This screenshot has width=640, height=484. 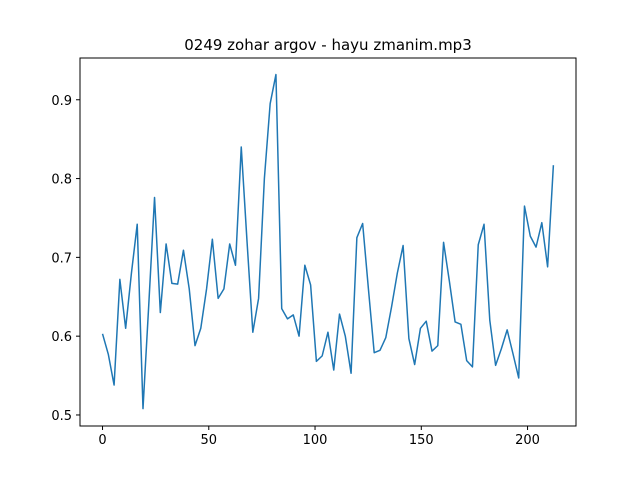 What do you see at coordinates (61, 101) in the screenshot?
I see `y-tick-label: 0.9` at bounding box center [61, 101].